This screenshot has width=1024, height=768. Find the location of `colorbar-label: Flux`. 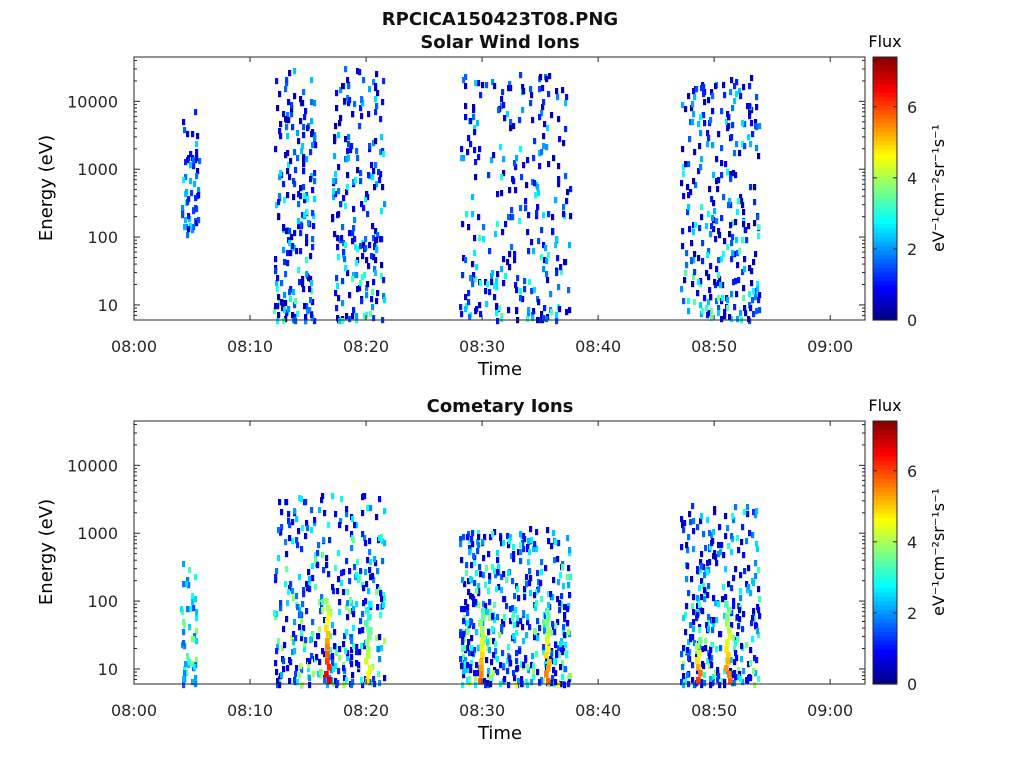

colorbar-label: Flux is located at coordinates (884, 41).